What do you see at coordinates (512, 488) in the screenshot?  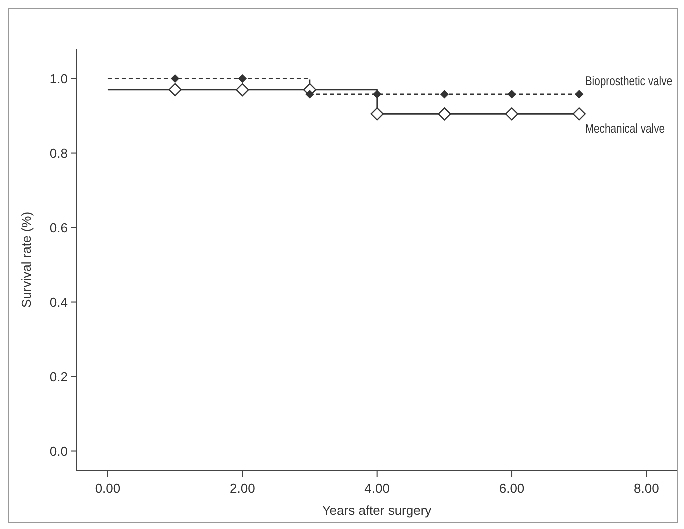 I see `x-tick-label: 6.00` at bounding box center [512, 488].